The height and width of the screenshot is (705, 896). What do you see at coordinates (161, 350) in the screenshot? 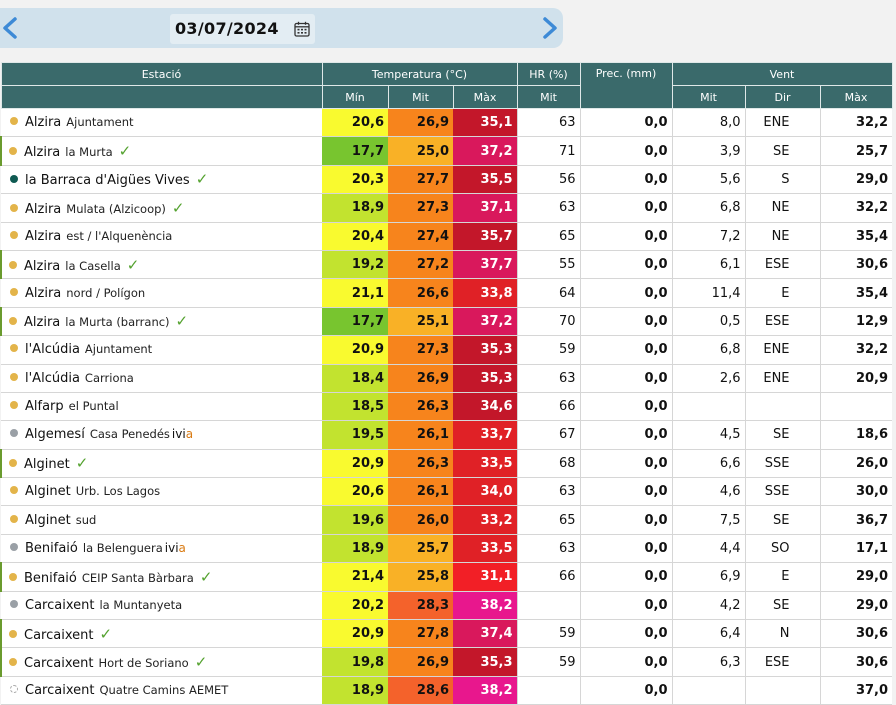
I see `station-cell: l'Alcúdia Ajuntament` at bounding box center [161, 350].